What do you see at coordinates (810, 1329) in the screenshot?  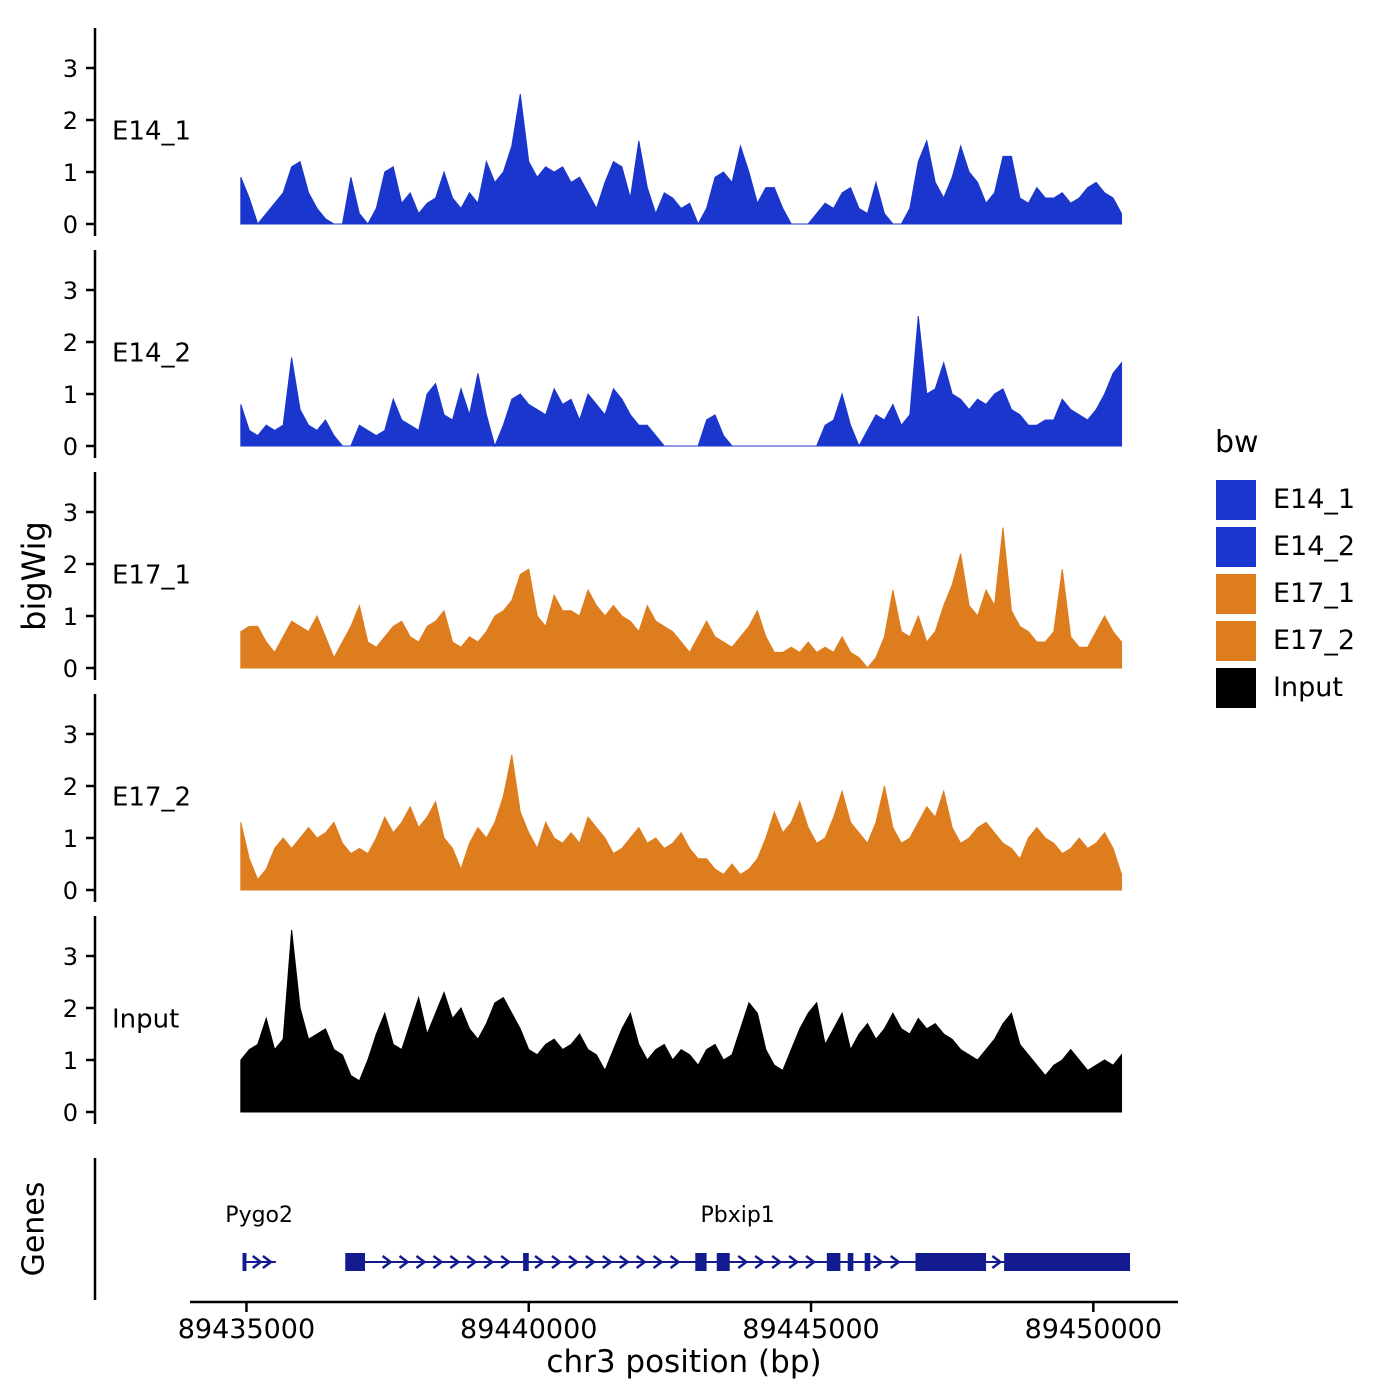 I see `x-tick-label: 89445000` at bounding box center [810, 1329].